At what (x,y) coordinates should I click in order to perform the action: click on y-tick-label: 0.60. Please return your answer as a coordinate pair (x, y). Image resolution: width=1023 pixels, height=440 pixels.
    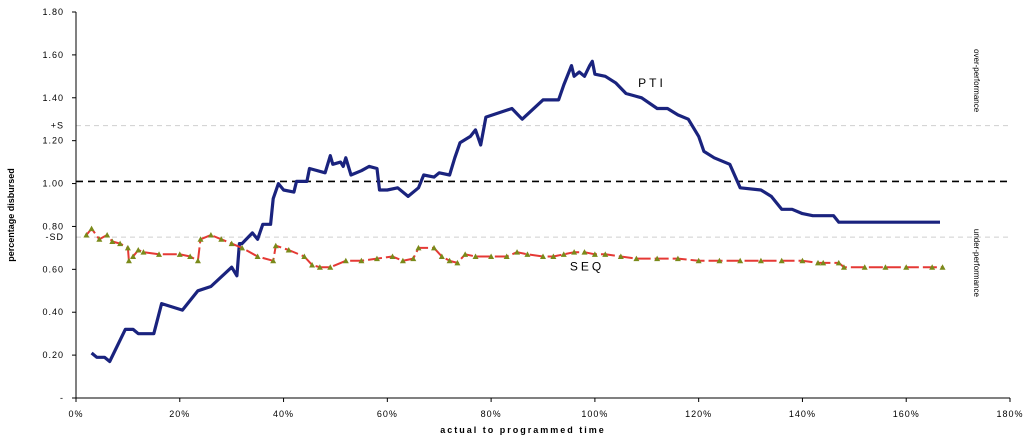
    Looking at the image, I should click on (53, 269).